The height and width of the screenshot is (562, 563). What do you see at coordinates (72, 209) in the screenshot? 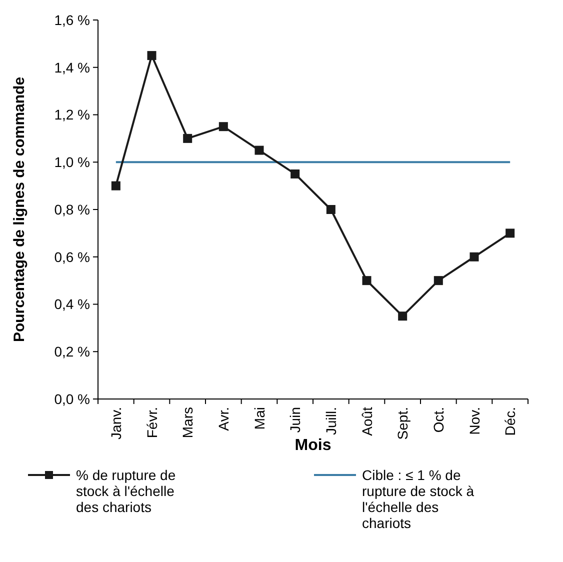
I see `y-tick-label: 0,8 %` at bounding box center [72, 209].